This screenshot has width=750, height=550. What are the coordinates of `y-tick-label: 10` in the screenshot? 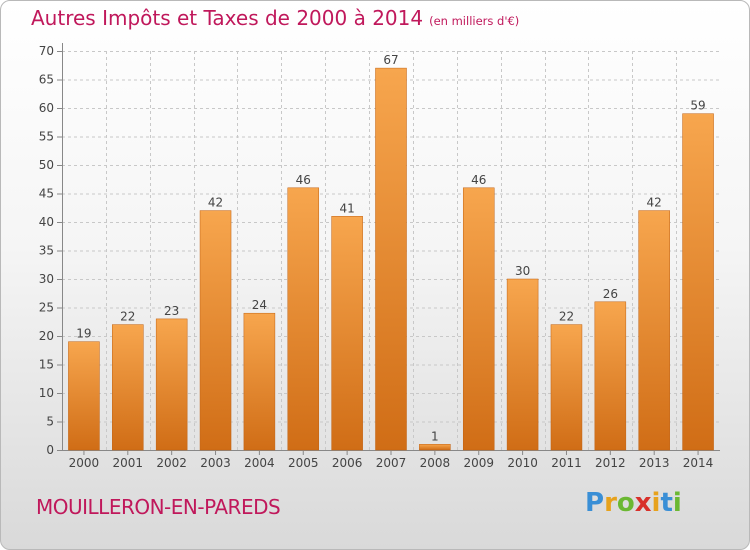 It's located at (46, 393).